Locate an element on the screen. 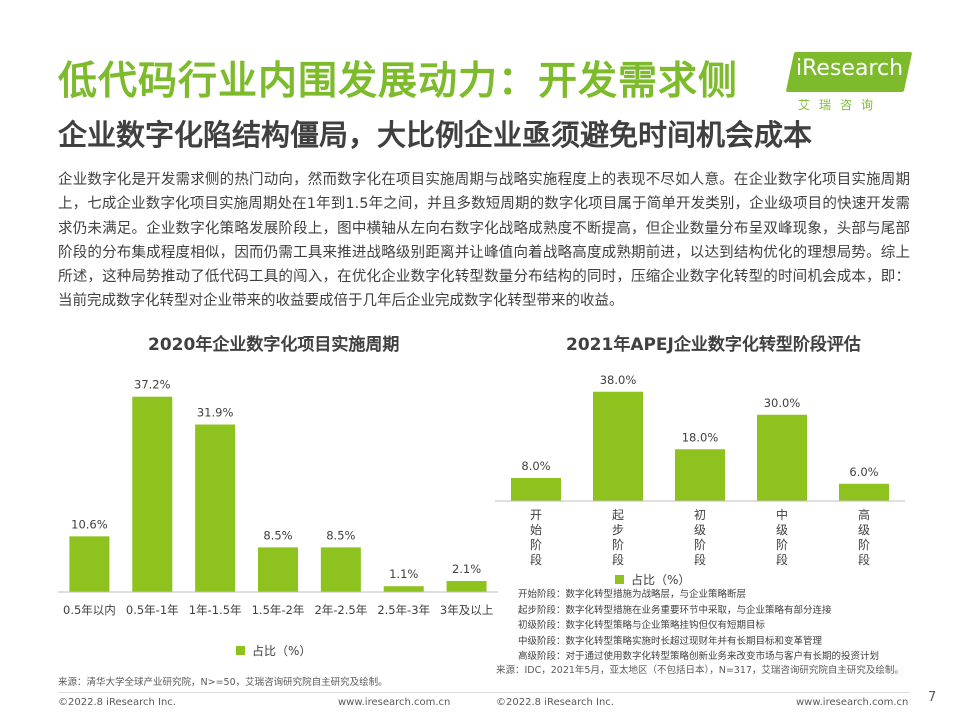 Image resolution: width=960 pixels, height=720 pixels. stage-note: 起步阶段：数字化转型措施在业务重要环节中采取，与企业策略有部分连接 is located at coordinates (675, 610).